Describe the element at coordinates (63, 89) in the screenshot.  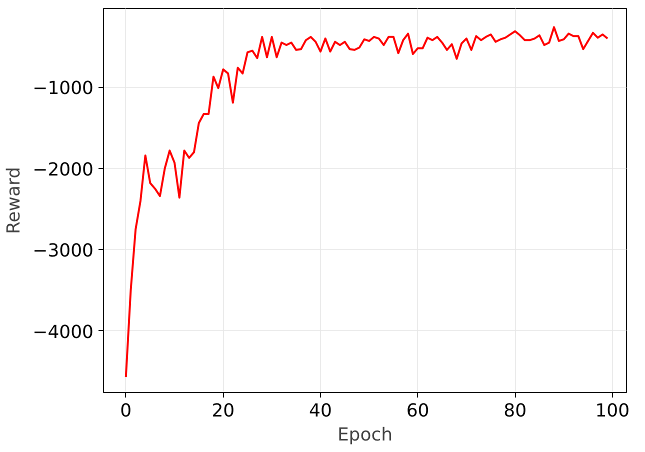
I see `y-tick-label: −1000` at that location.